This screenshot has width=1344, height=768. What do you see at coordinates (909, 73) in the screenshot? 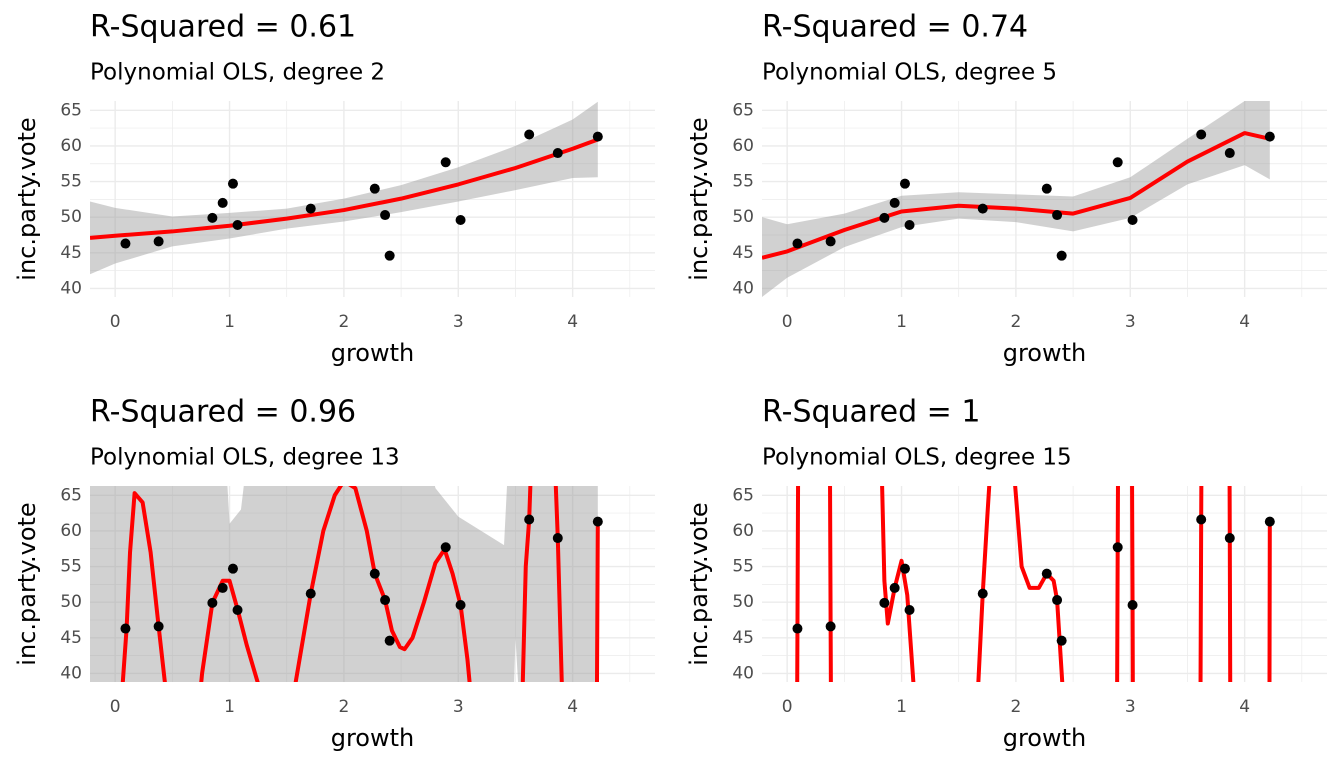
I see `panel-subtitle: Polynomial OLS, degree 5` at bounding box center [909, 73].